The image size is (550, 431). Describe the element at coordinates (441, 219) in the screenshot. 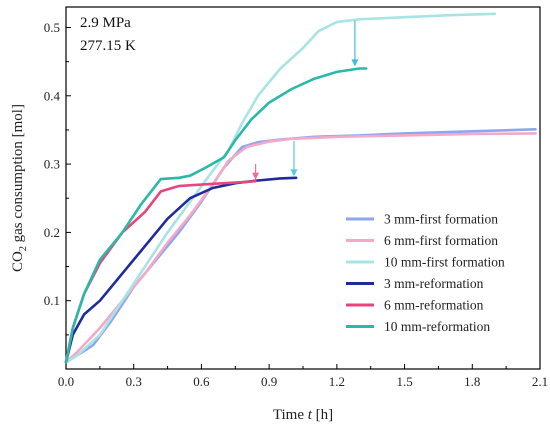

I see `legend-label-1: 3 mm-first formation` at that location.